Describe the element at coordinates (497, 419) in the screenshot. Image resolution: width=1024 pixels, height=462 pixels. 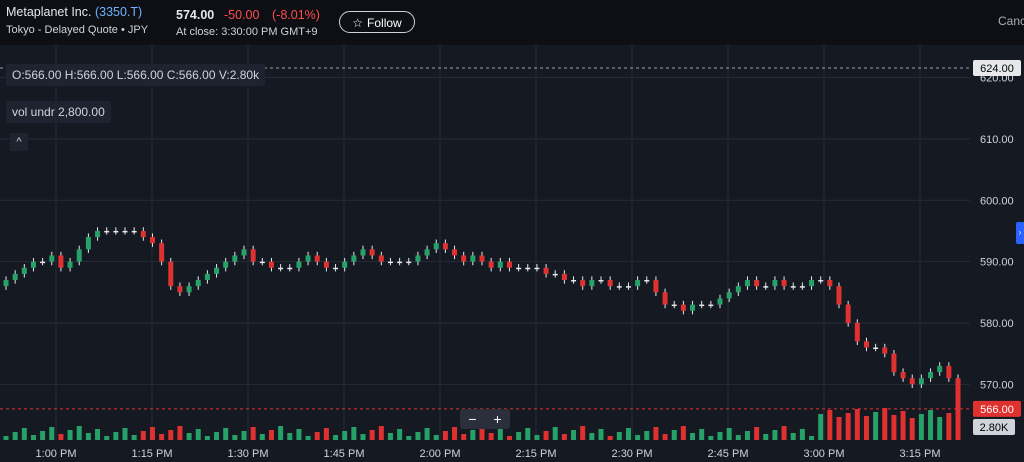
I see `zoom-in-button: +` at that location.